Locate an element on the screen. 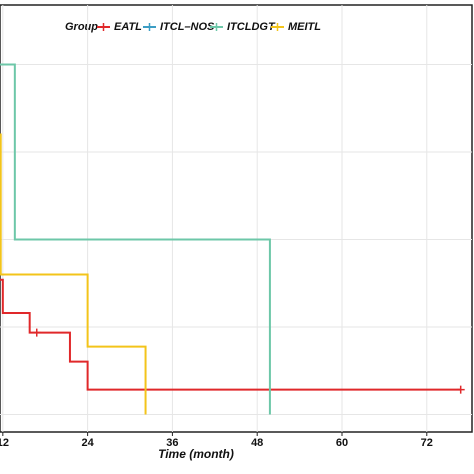 Image resolution: width=474 pixels, height=474 pixels. legend-label: ITCLDGT is located at coordinates (251, 27).